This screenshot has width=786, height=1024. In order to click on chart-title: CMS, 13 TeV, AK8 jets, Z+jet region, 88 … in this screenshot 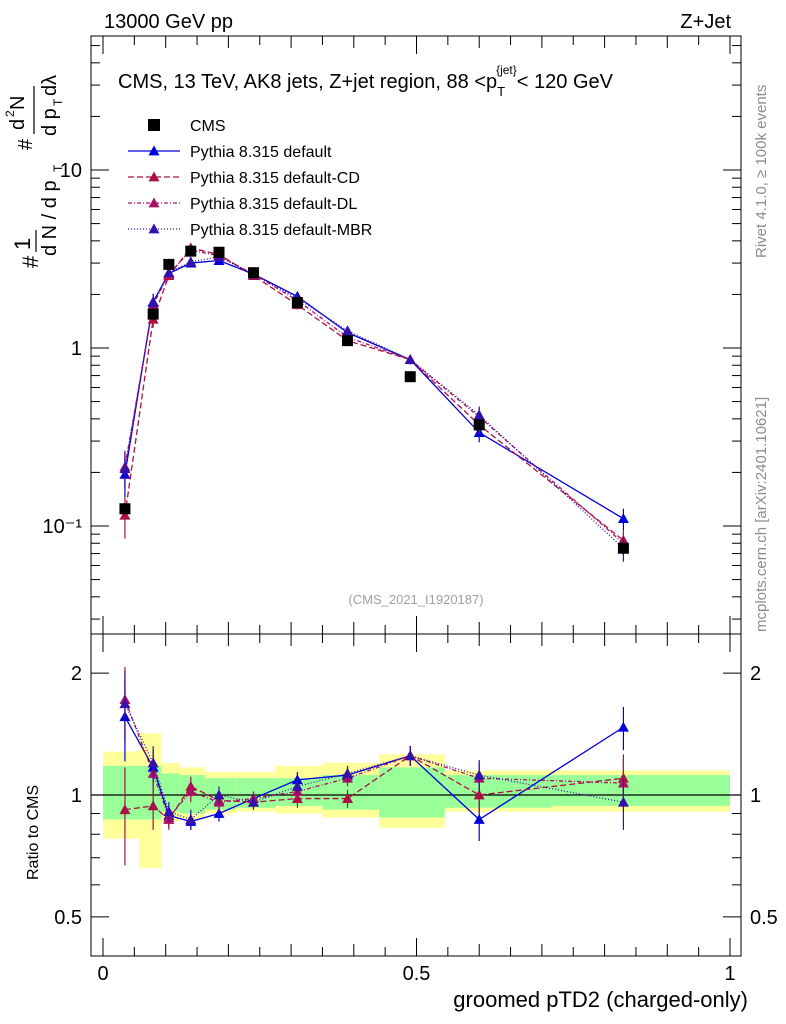, I will do `click(366, 81)`.